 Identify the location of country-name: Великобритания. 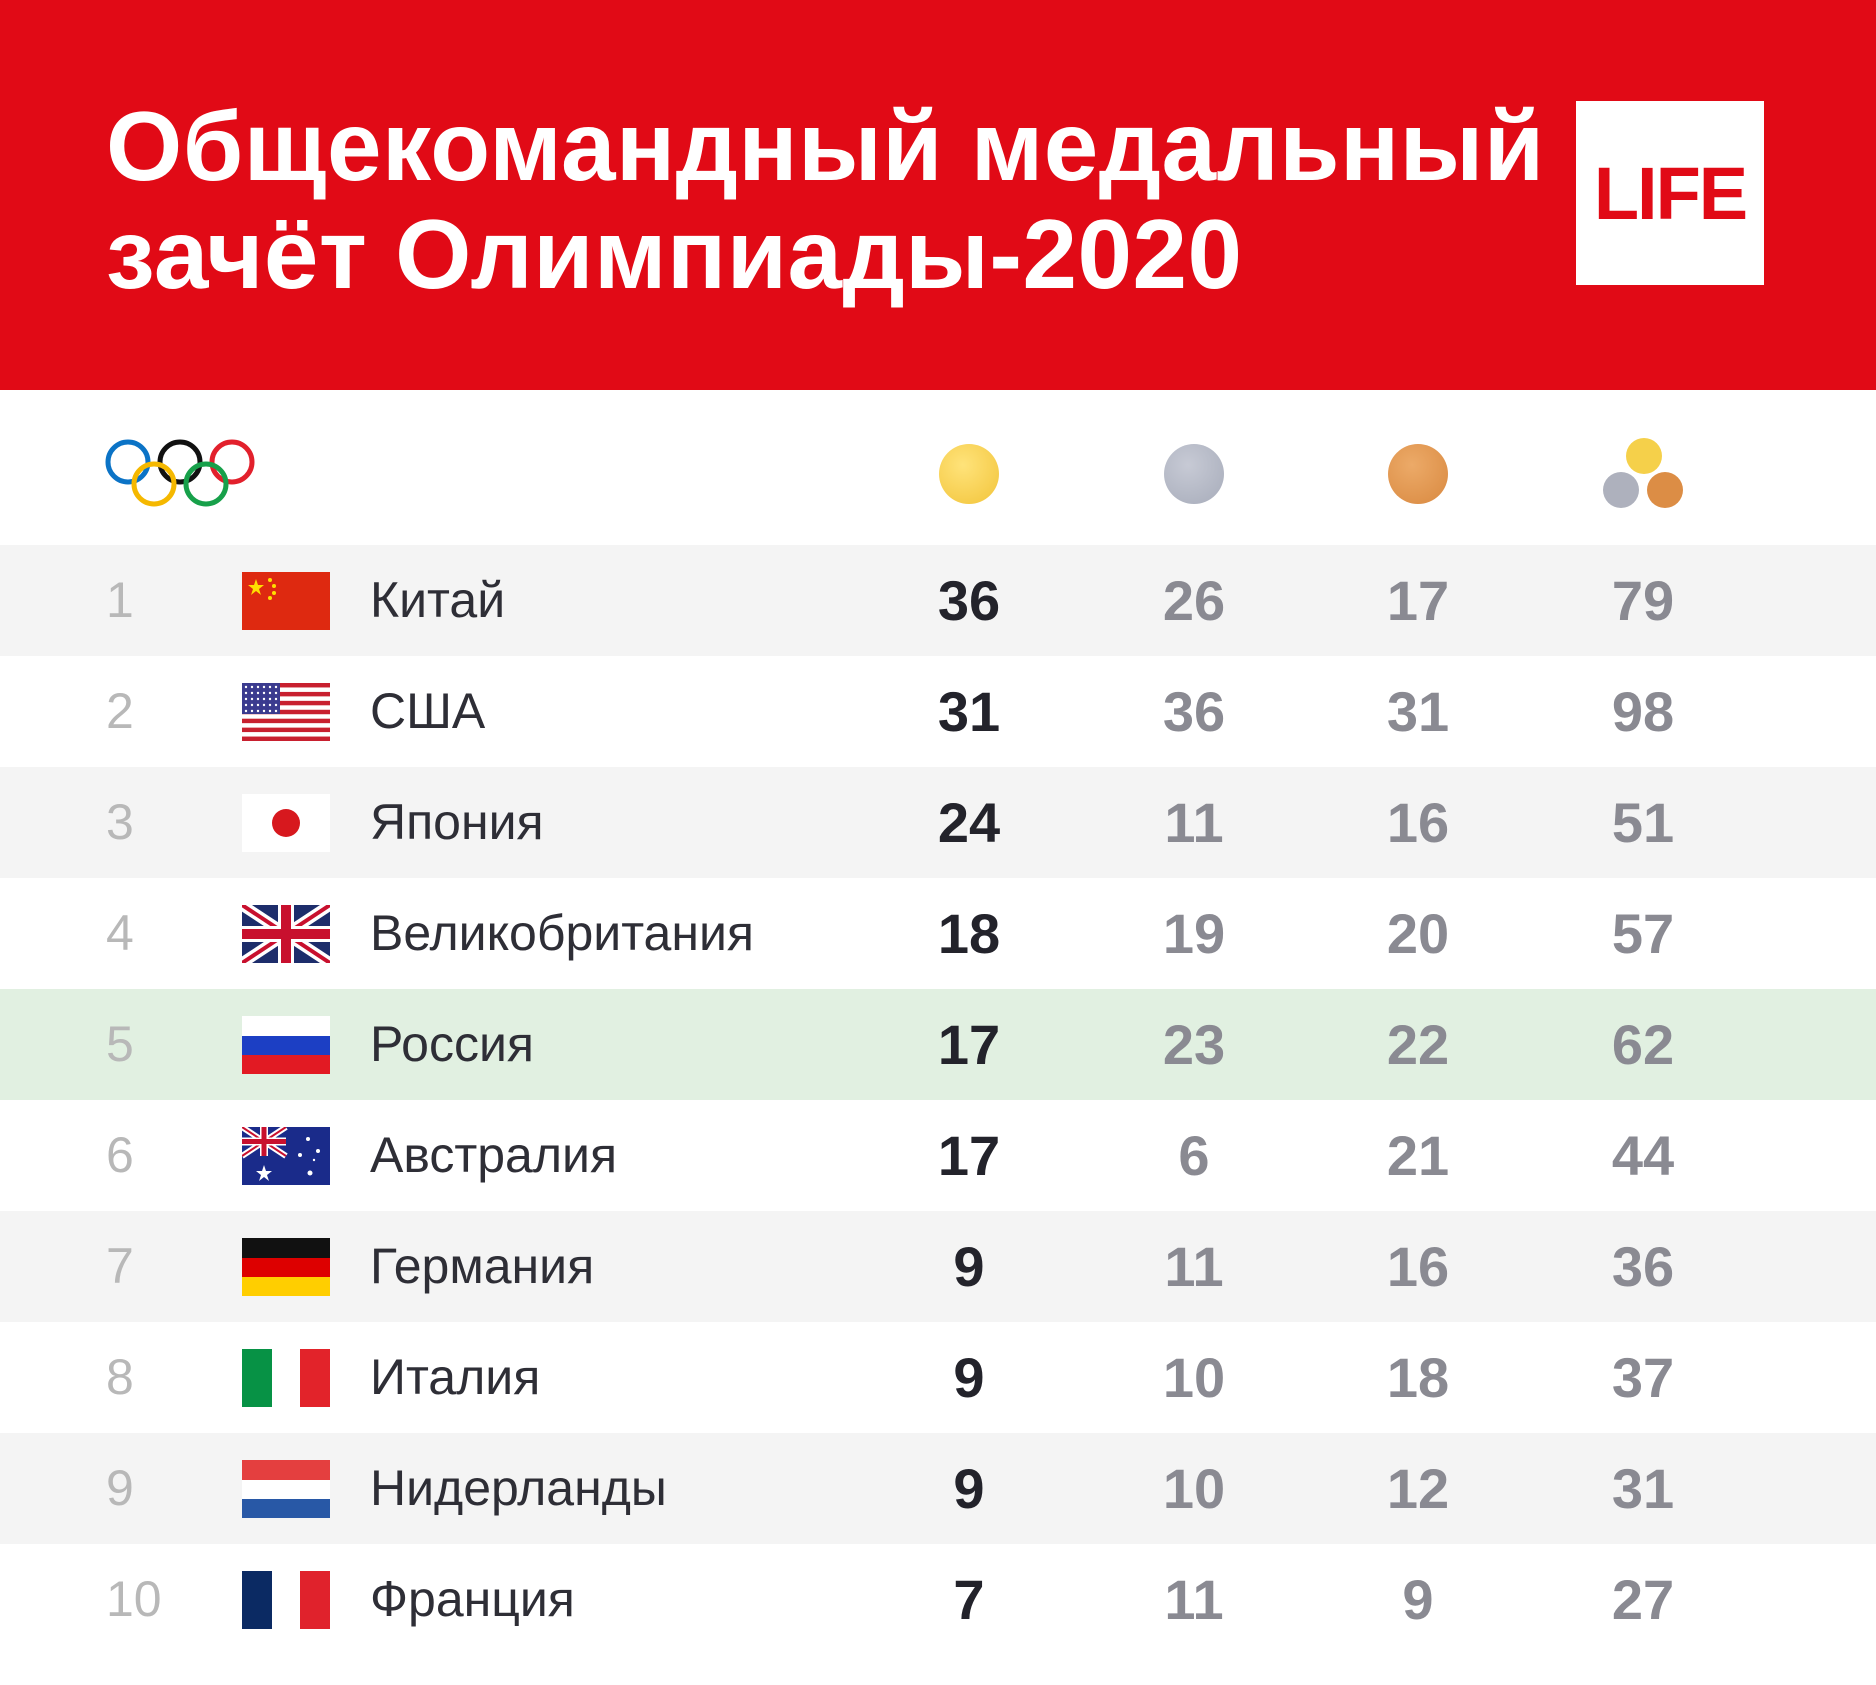
(562, 933).